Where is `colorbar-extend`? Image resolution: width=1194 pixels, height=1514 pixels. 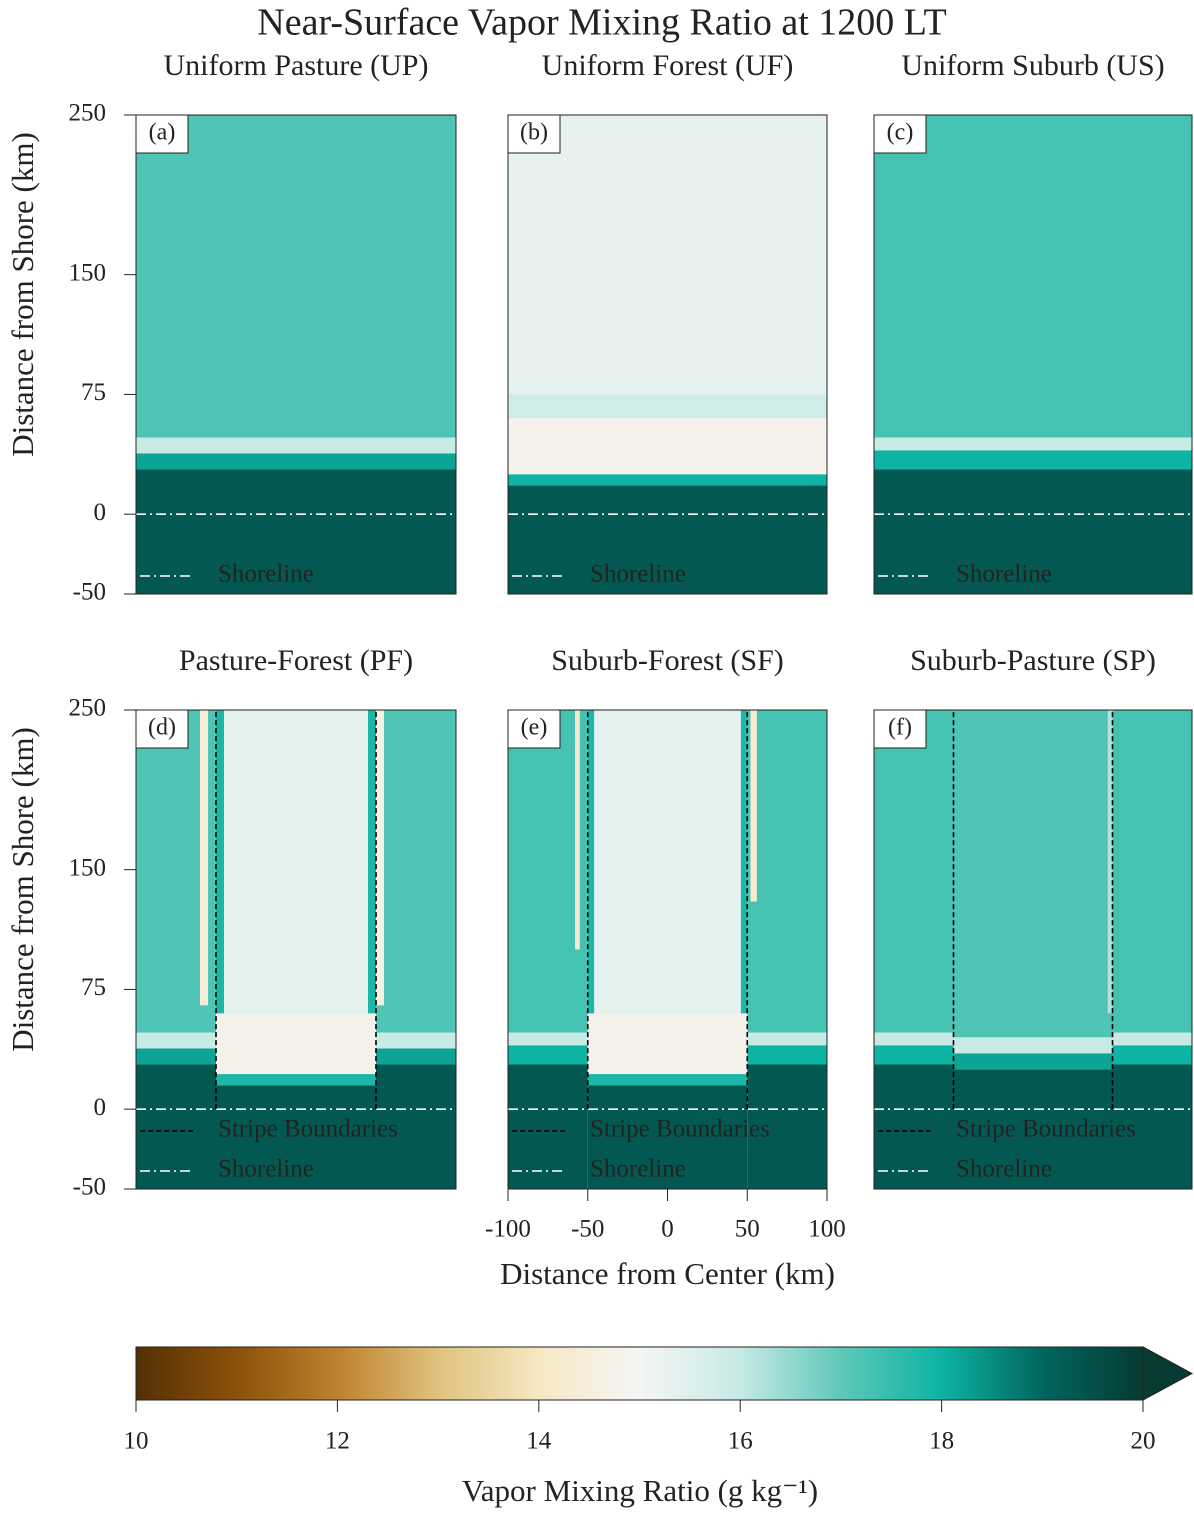 colorbar-extend is located at coordinates (1168, 1373).